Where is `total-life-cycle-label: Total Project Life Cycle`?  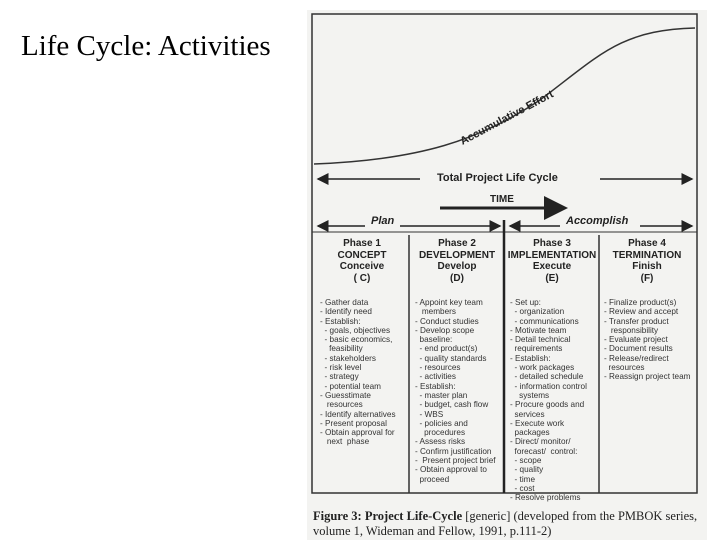
total-life-cycle-label: Total Project Life Cycle is located at coordinates (497, 178).